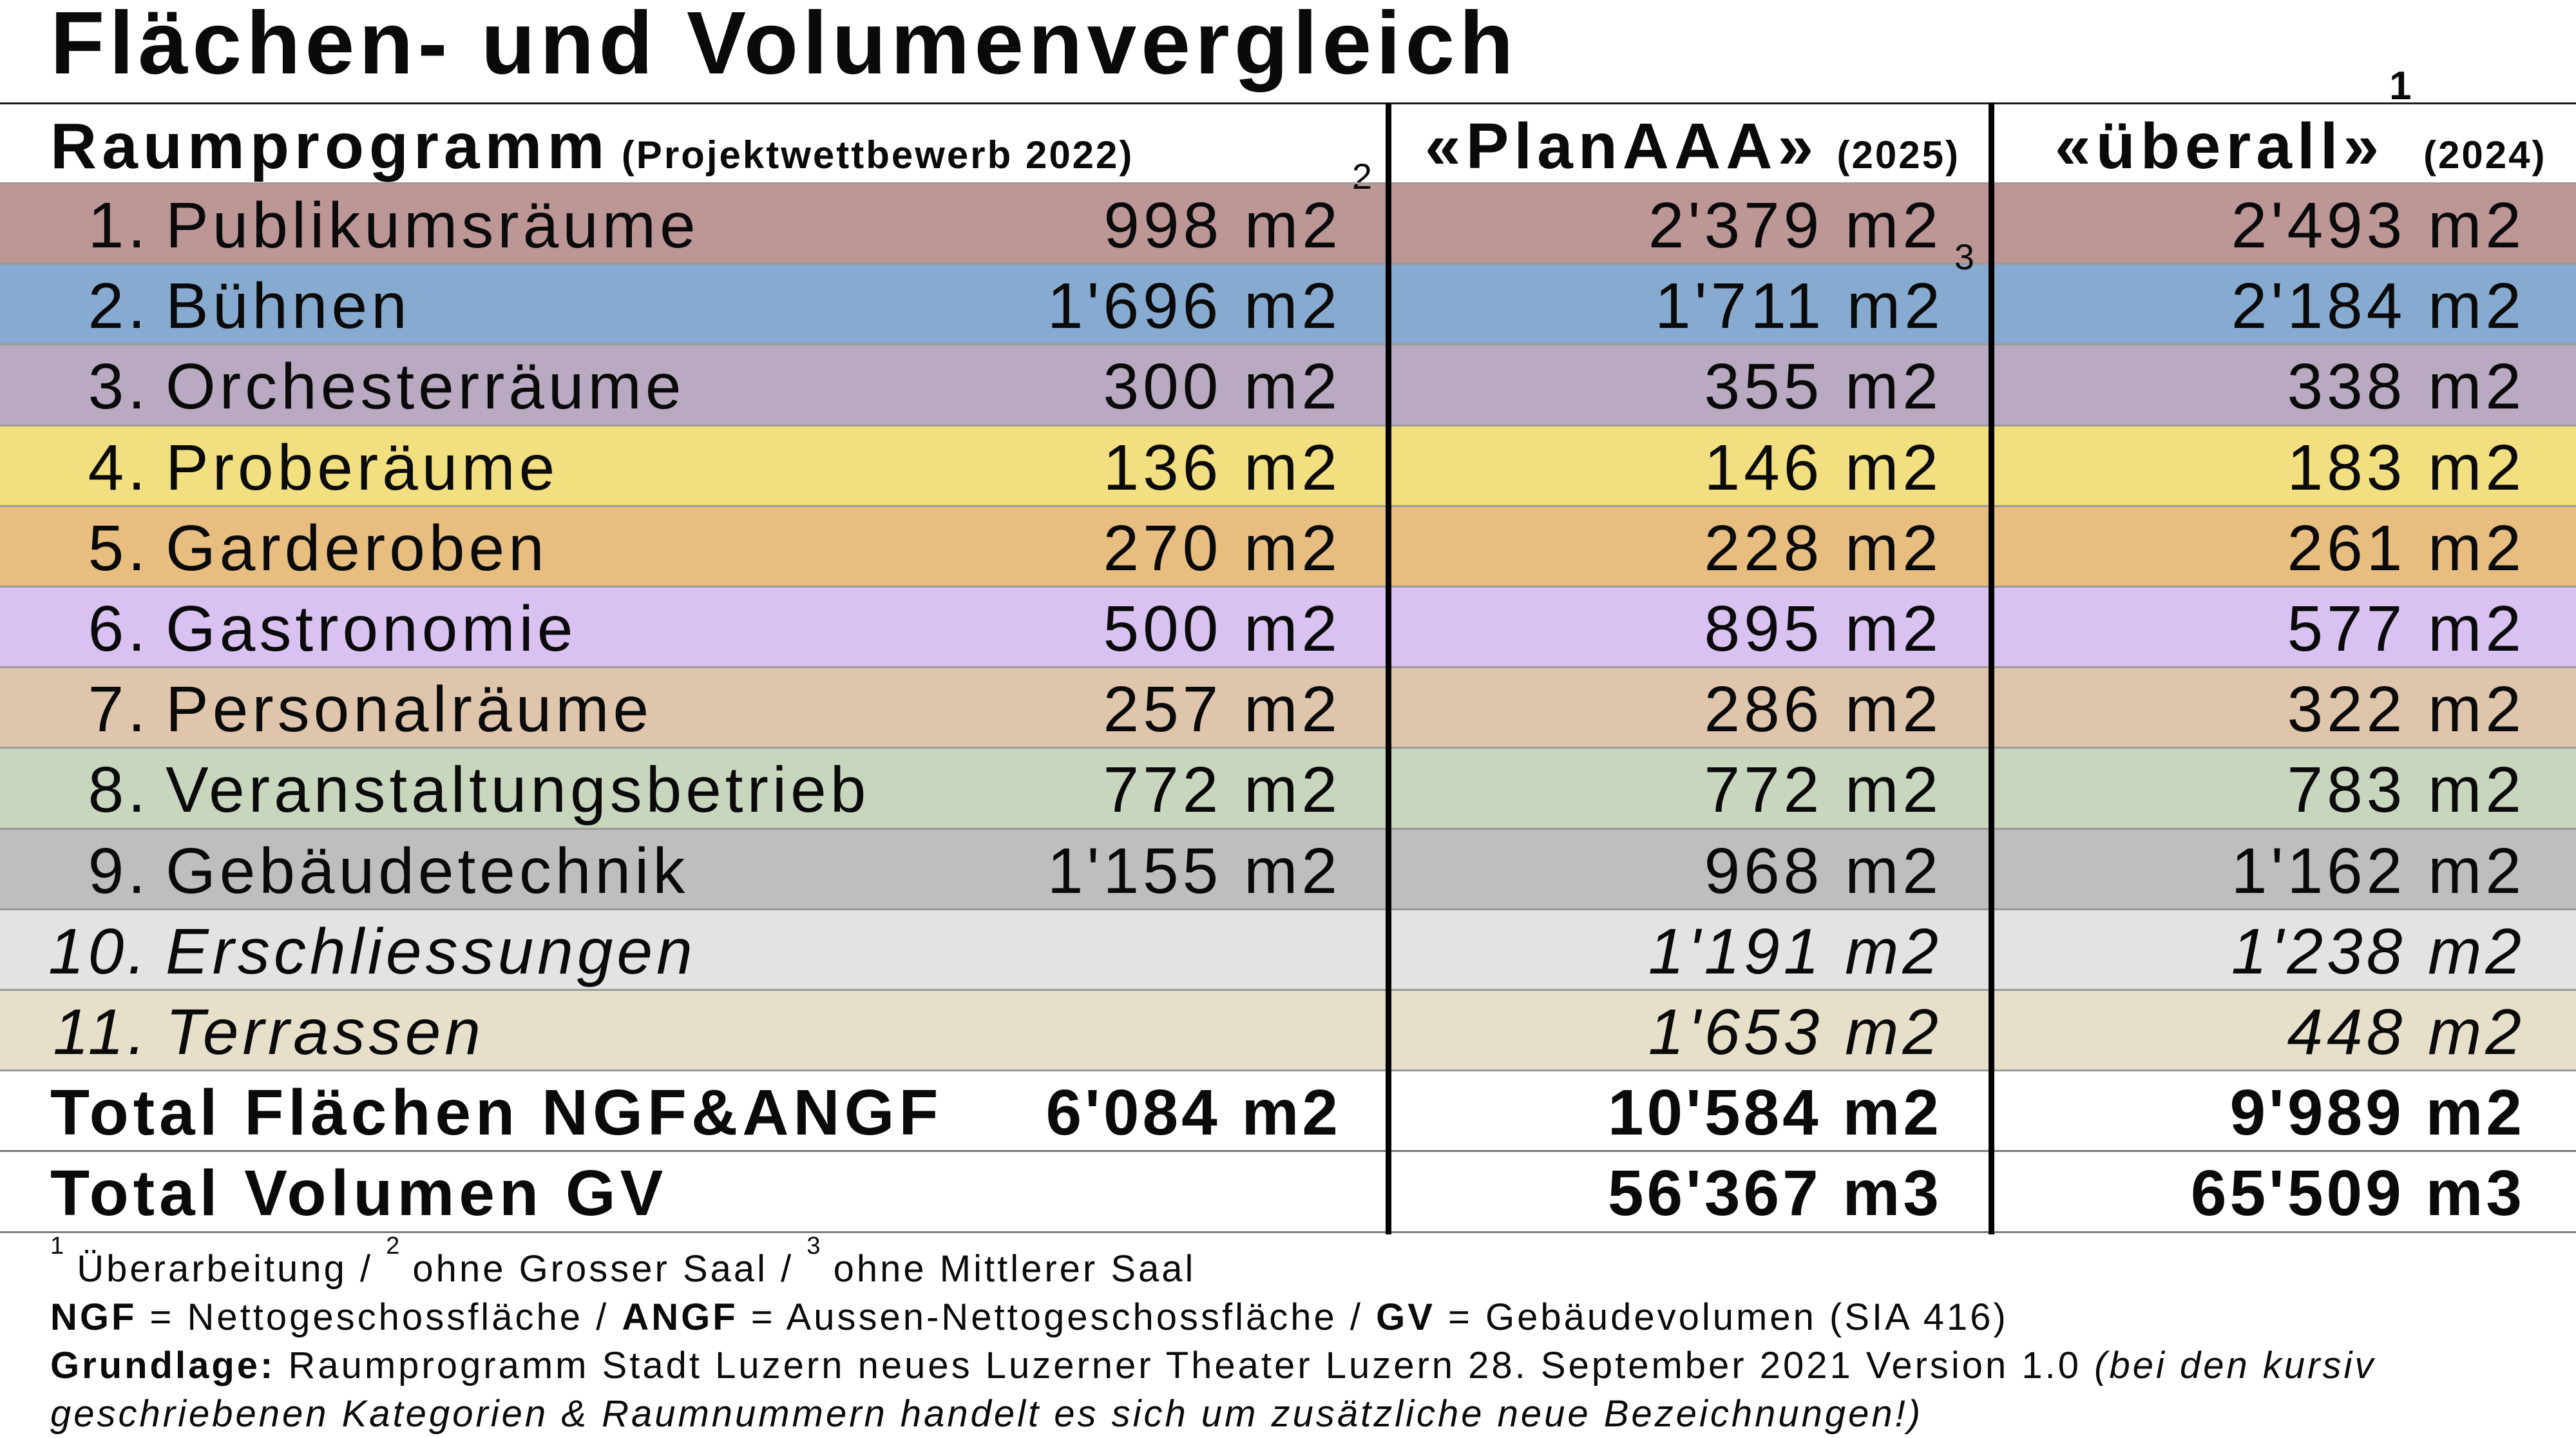  What do you see at coordinates (689, 708) in the screenshot?
I see `row-label: 7. Personalräume` at bounding box center [689, 708].